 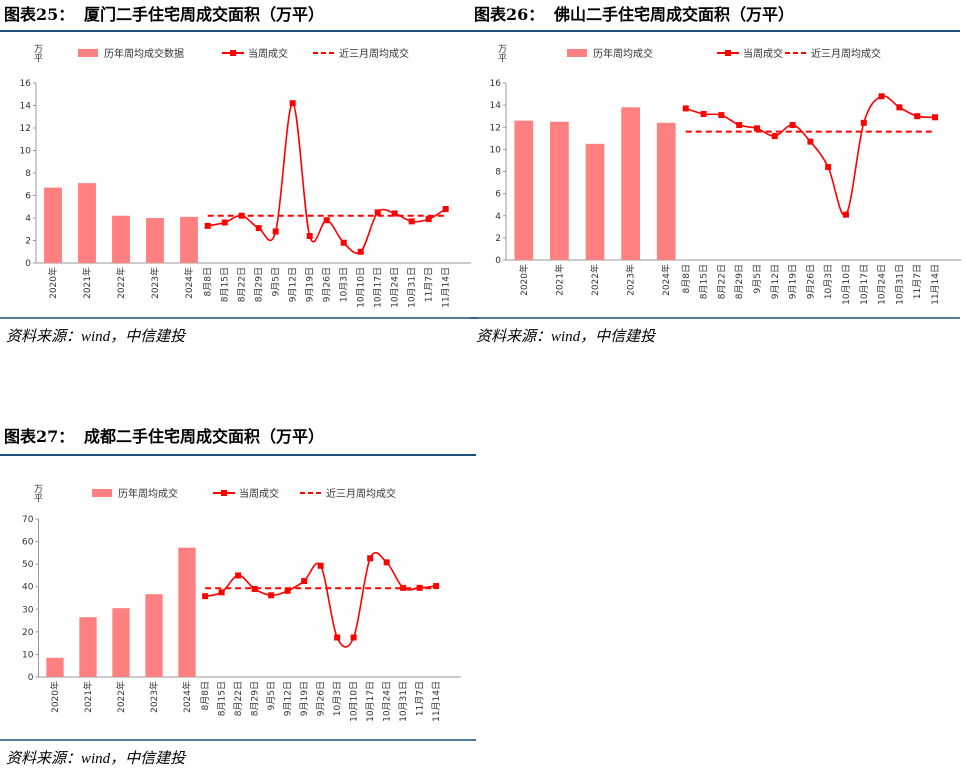 I want to click on y-axis-label: 万平, so click(x=501, y=53).